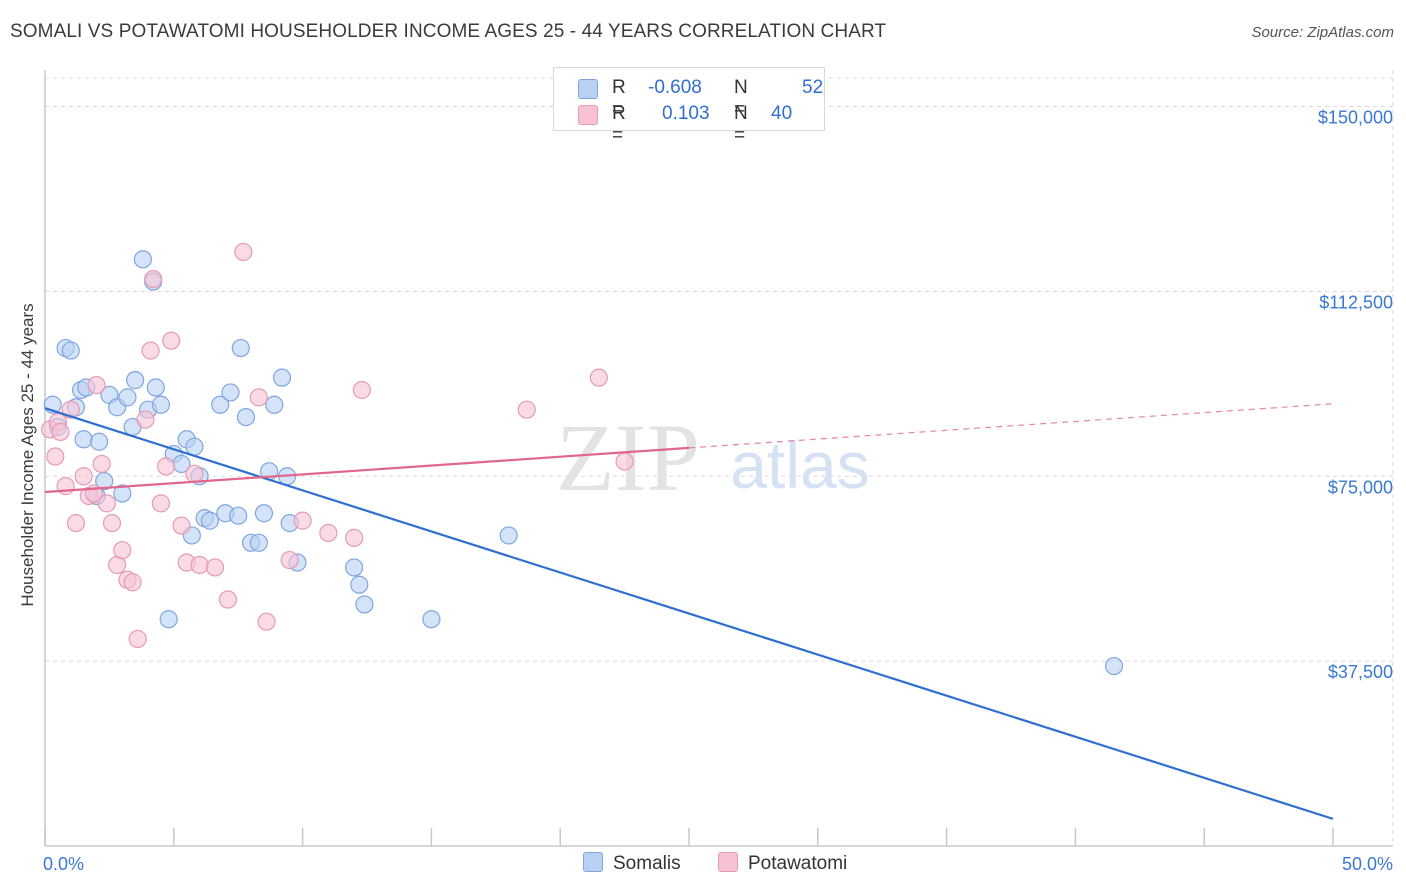 This screenshot has height=892, width=1406. What do you see at coordinates (593, 862) in the screenshot?
I see `somalis-swatch` at bounding box center [593, 862].